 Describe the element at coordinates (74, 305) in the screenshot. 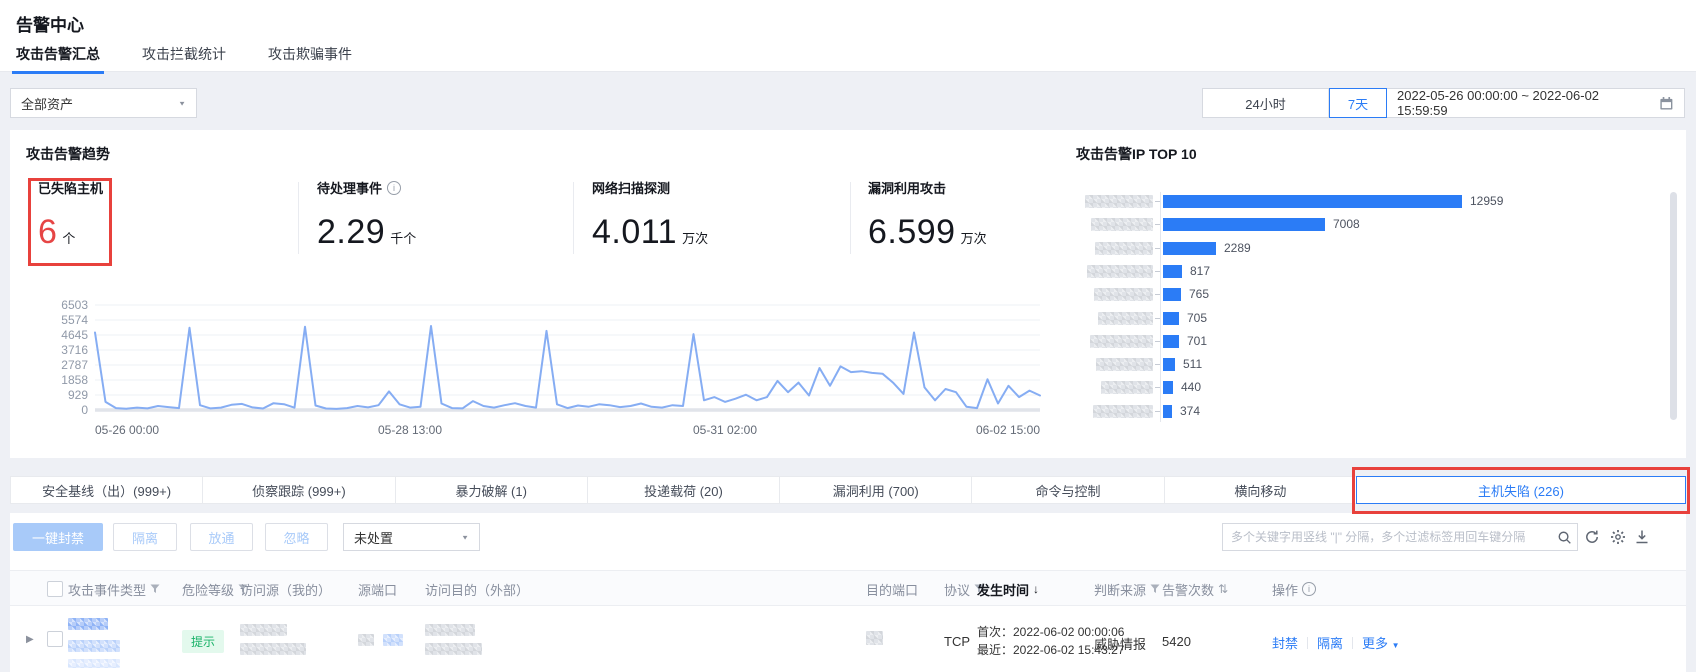

I see `svg-text: 6503` at that location.